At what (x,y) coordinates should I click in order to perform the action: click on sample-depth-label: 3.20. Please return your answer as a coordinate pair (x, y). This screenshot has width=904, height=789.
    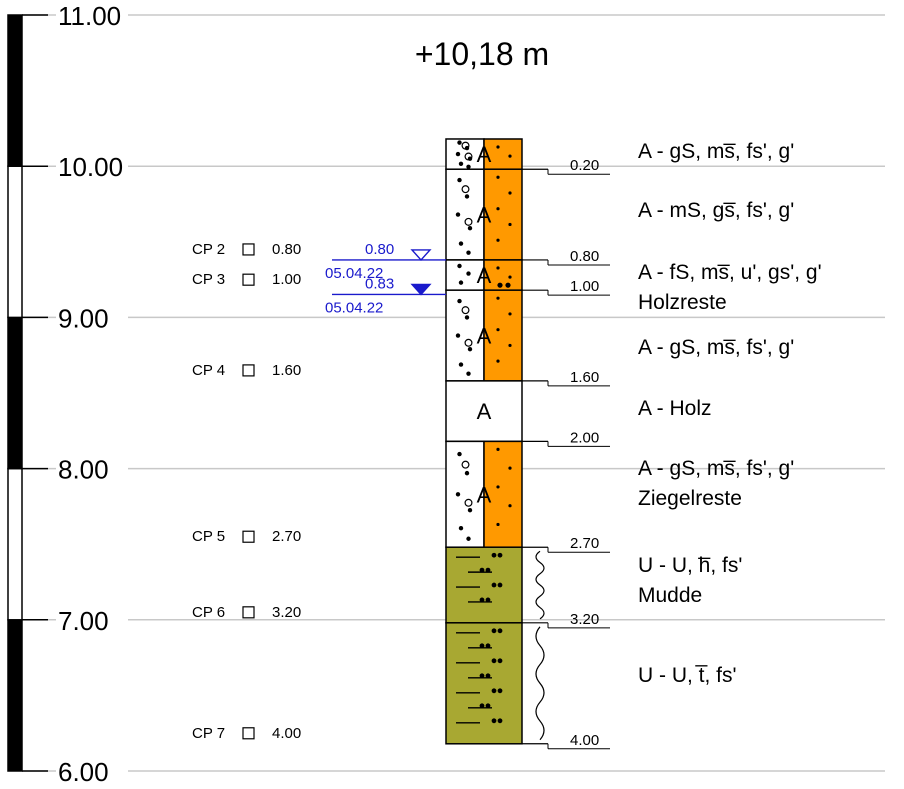
    Looking at the image, I should click on (286, 612).